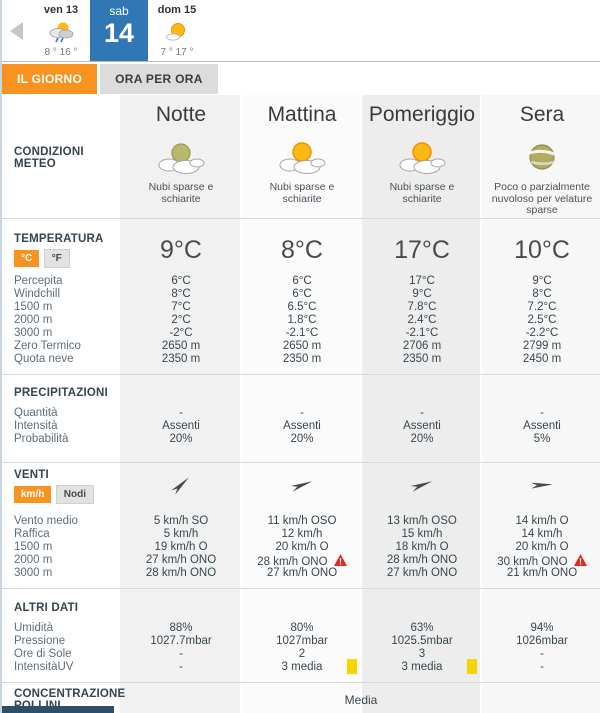 The height and width of the screenshot is (713, 600). Describe the element at coordinates (61, 52) in the screenshot. I see `day-temps: 8 ° 16 °` at that location.